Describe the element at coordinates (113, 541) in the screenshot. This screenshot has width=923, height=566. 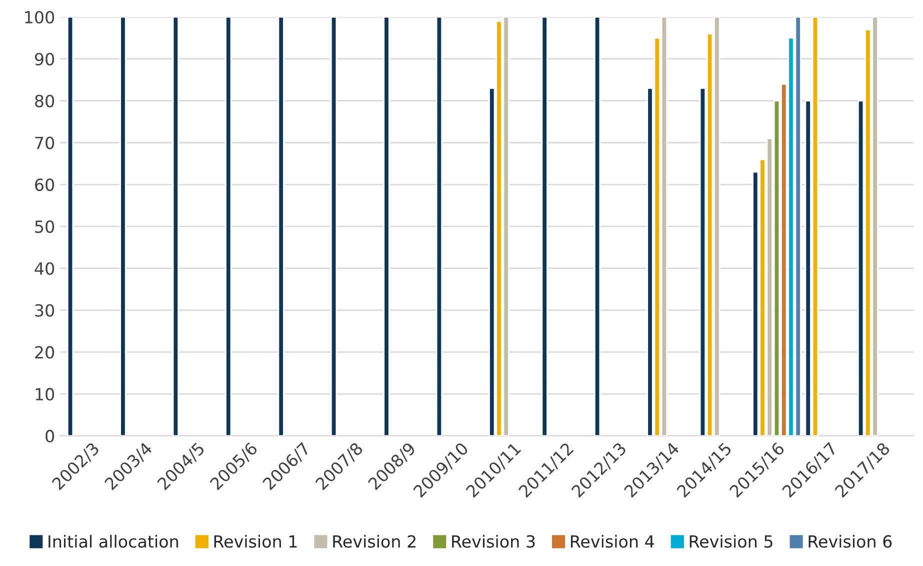
I see `legend-label: Initial allocation` at that location.